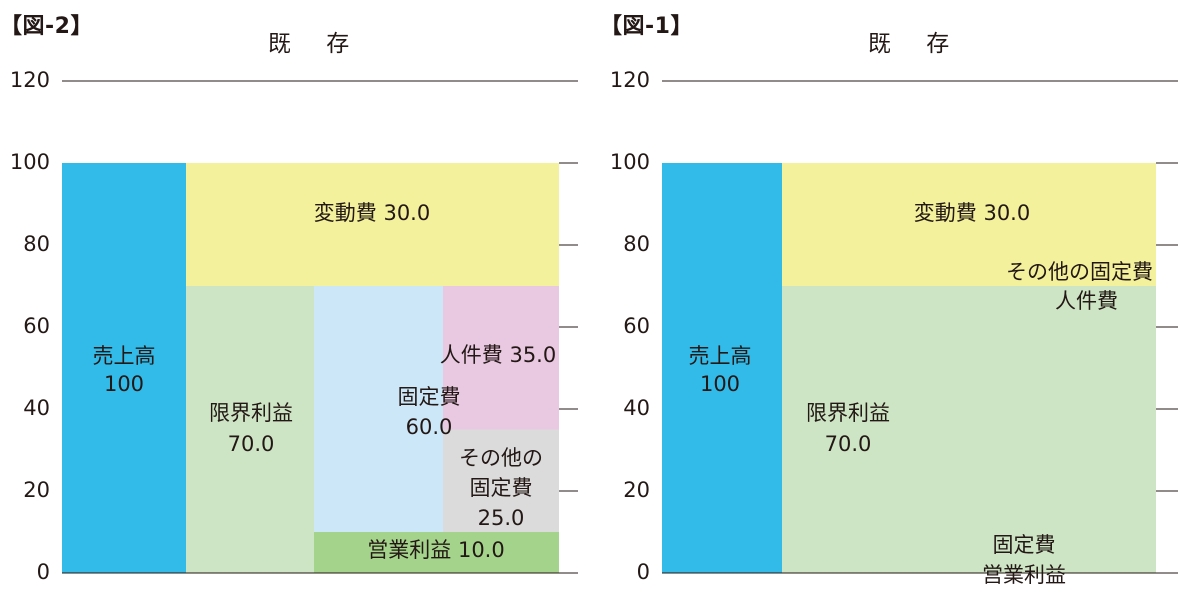 The height and width of the screenshot is (594, 1200). I want to click on value-other-fixed: 25.0, so click(501, 518).